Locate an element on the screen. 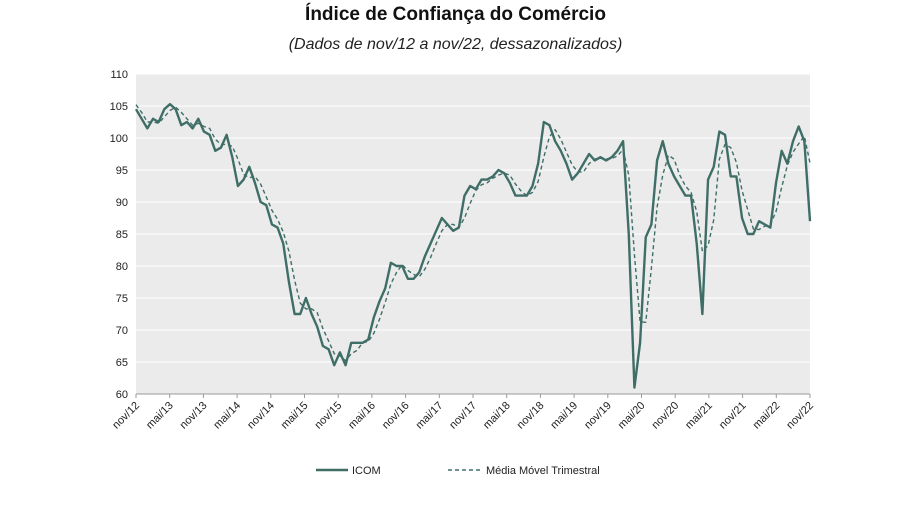 This screenshot has width=911, height=510. x-tick-label: mai/19 is located at coordinates (564, 416).